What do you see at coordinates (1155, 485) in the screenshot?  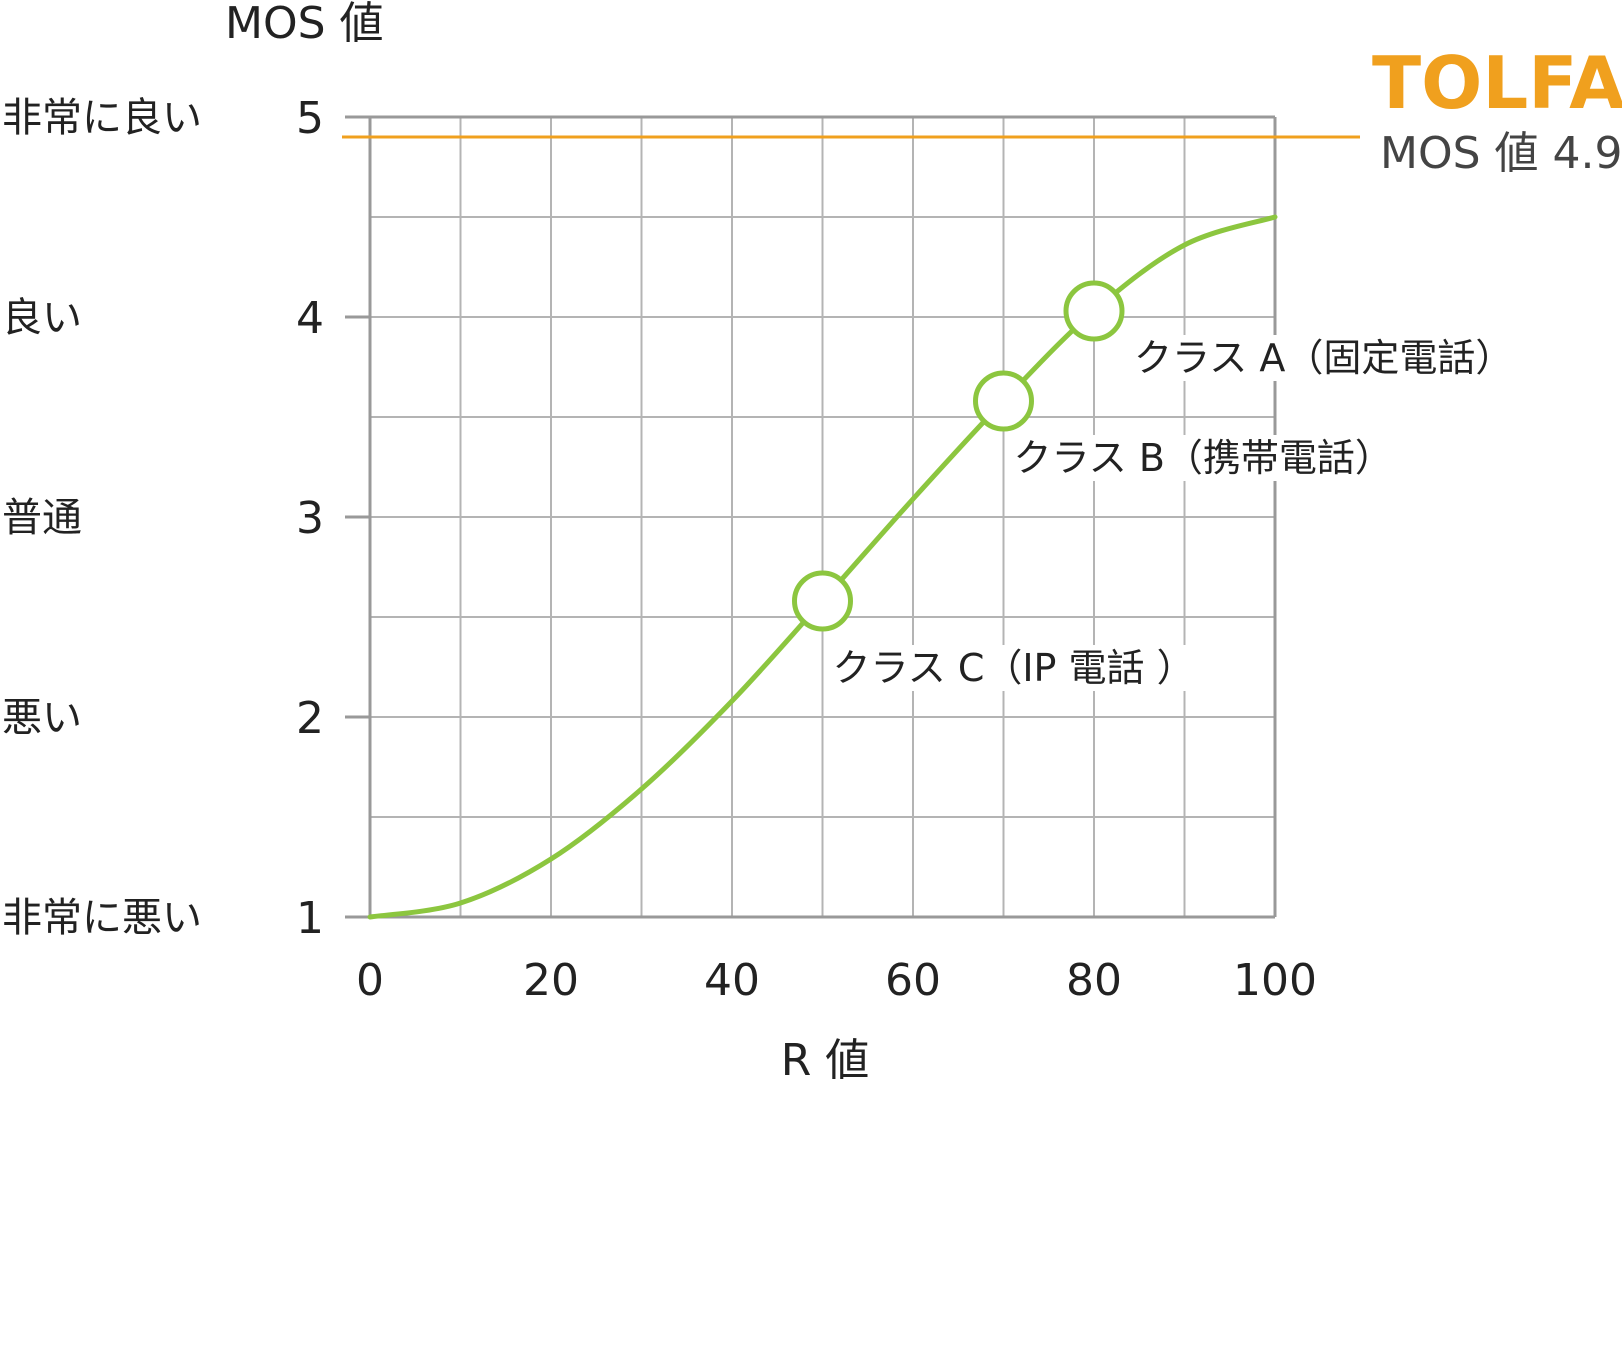 I see `class-points: クラス C（IP 電話 ） クラス B（携帯電話） クラス A（固定電話）` at bounding box center [1155, 485].